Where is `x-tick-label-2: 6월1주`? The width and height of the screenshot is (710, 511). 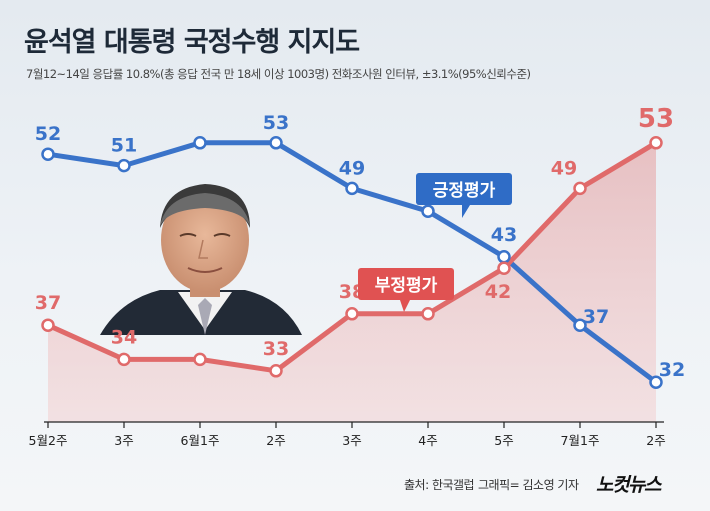 x-tick-label-2: 6월1주 is located at coordinates (200, 440).